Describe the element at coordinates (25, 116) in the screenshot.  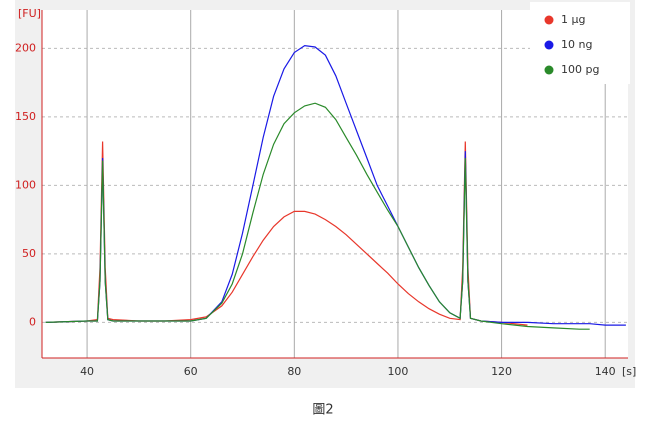
I see `y-tick-label: 150` at that location.